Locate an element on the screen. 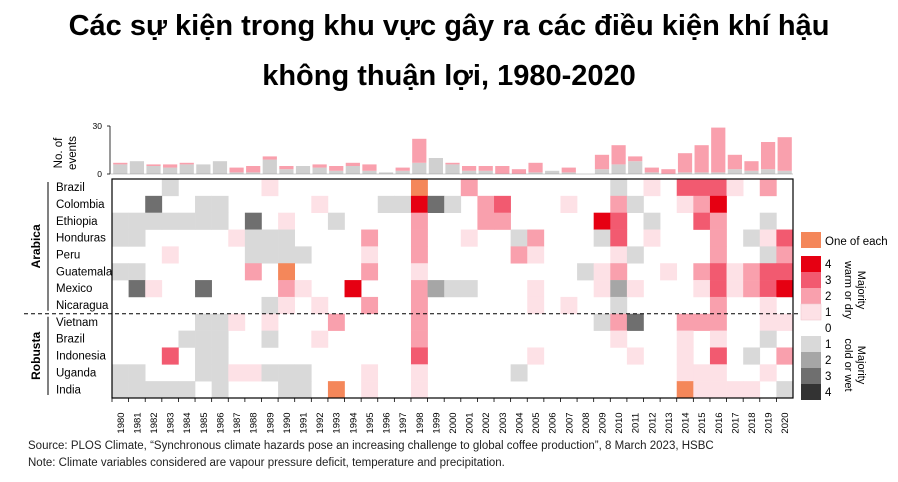 The height and width of the screenshot is (482, 898). year-tick-label: 1992 is located at coordinates (320, 422).